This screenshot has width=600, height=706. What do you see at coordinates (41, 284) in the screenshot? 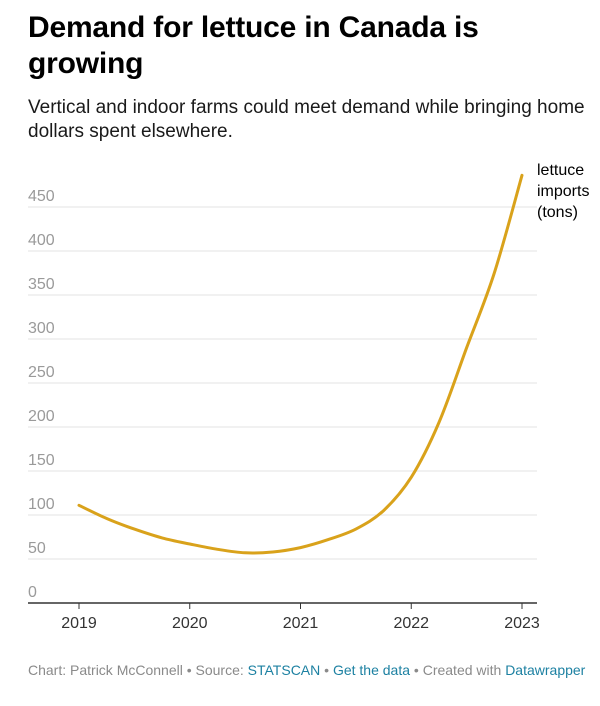
I see `y-tick-label: 350` at bounding box center [41, 284].